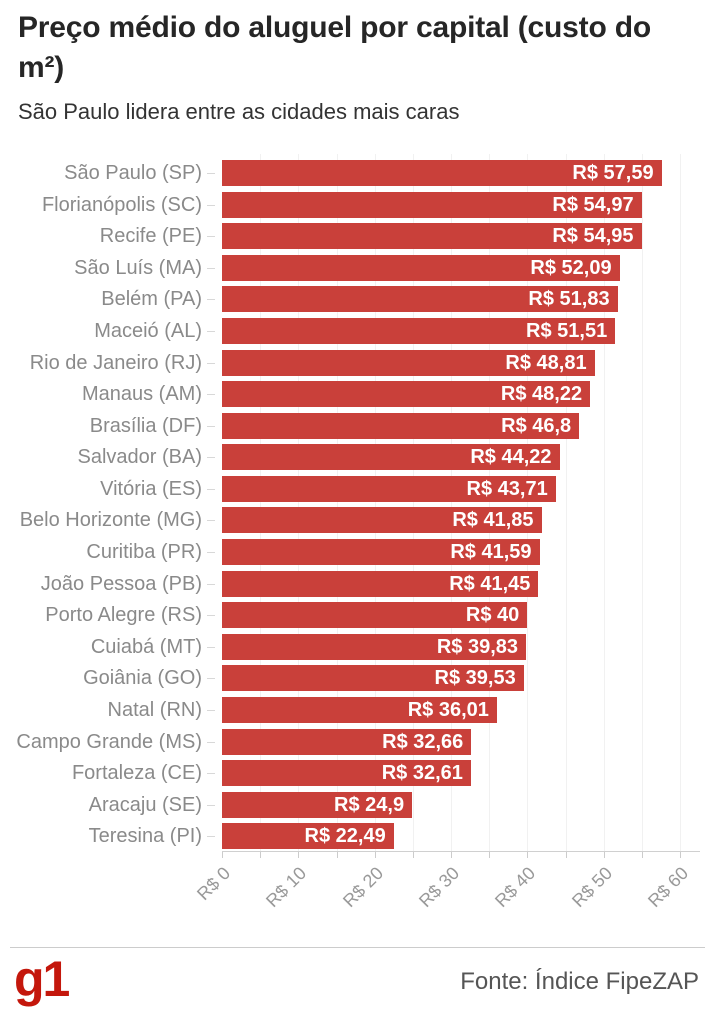 Image resolution: width=715 pixels, height=1024 pixels. What do you see at coordinates (381, 552) in the screenshot?
I see `bar: R$ 41,59` at bounding box center [381, 552].